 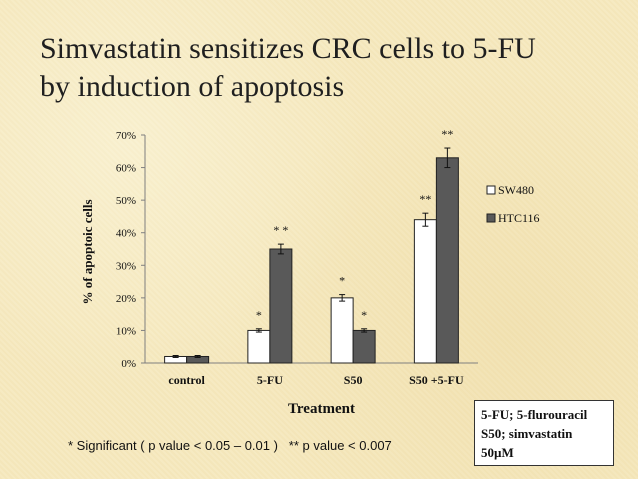 What do you see at coordinates (126, 201) in the screenshot?
I see `y-tick-label: 50%` at bounding box center [126, 201].